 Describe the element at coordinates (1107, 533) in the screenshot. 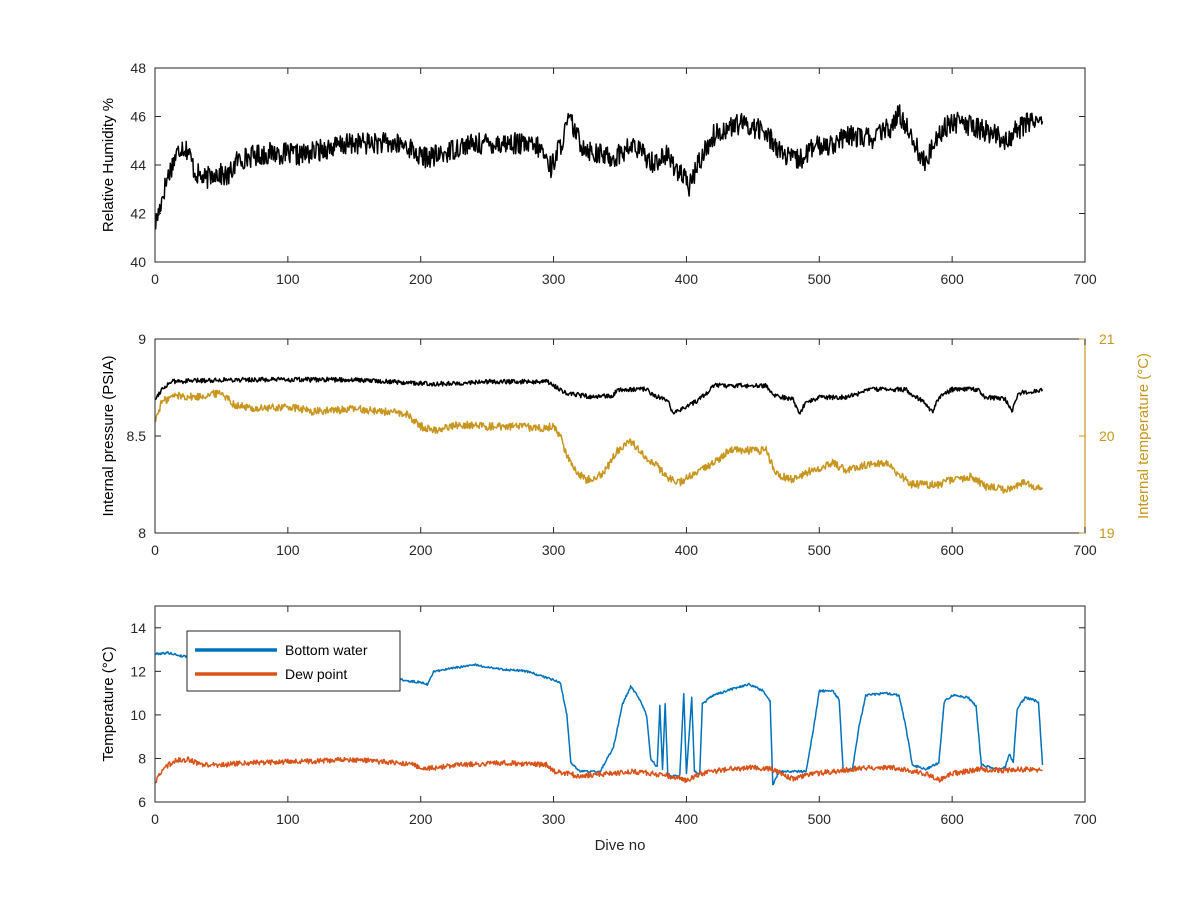

I see `y2-tick-label: 19` at that location.